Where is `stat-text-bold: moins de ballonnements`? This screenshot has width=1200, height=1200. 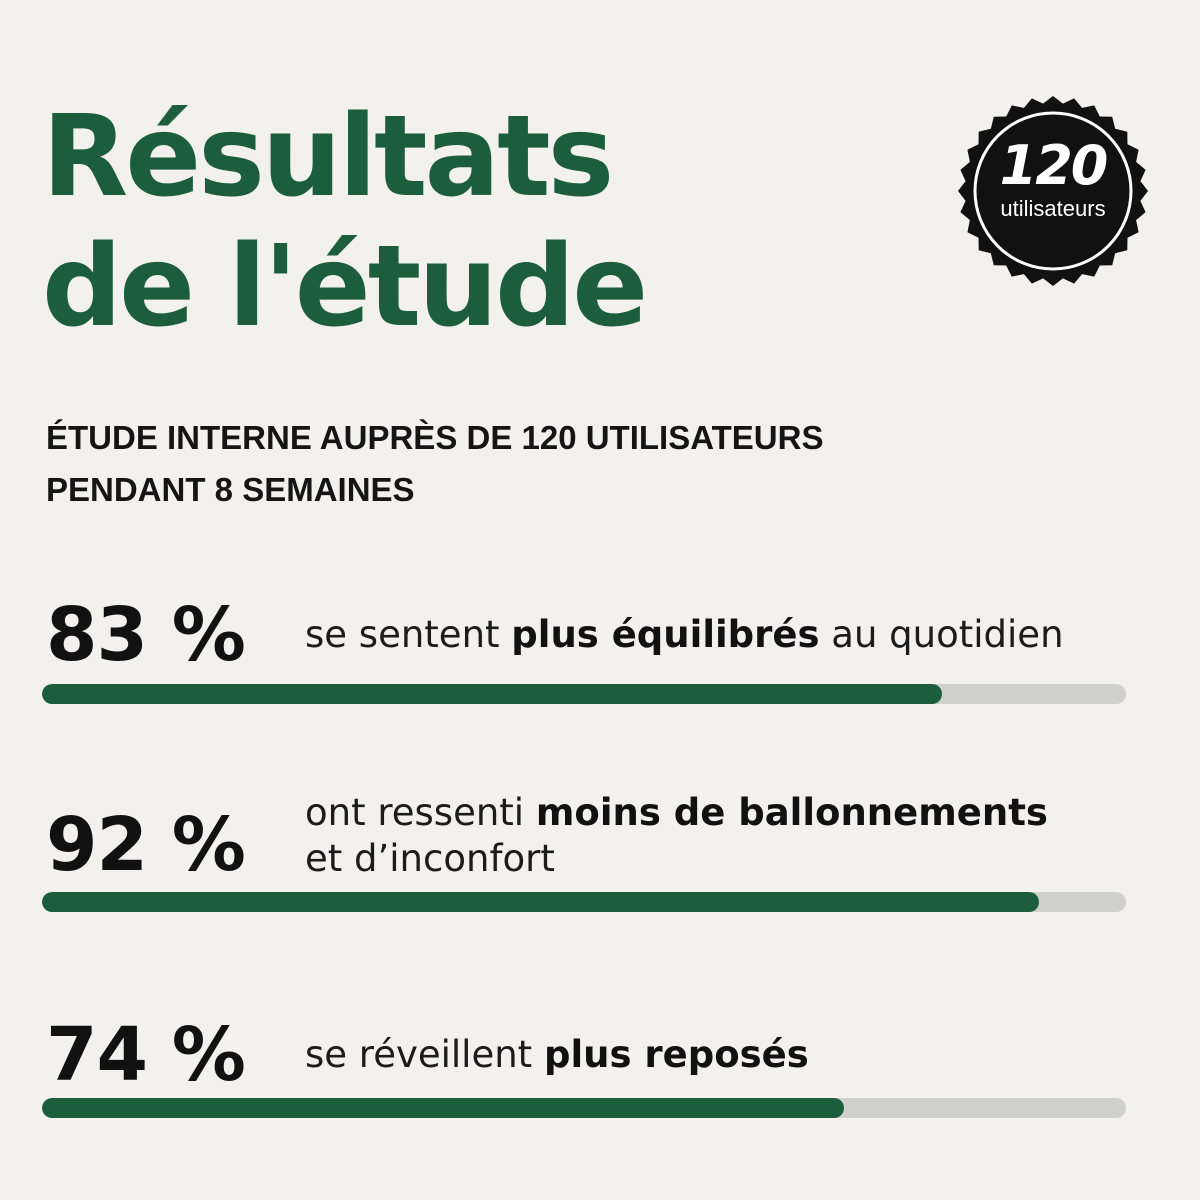
stat-text-bold: moins de ballonnements is located at coordinates (791, 812).